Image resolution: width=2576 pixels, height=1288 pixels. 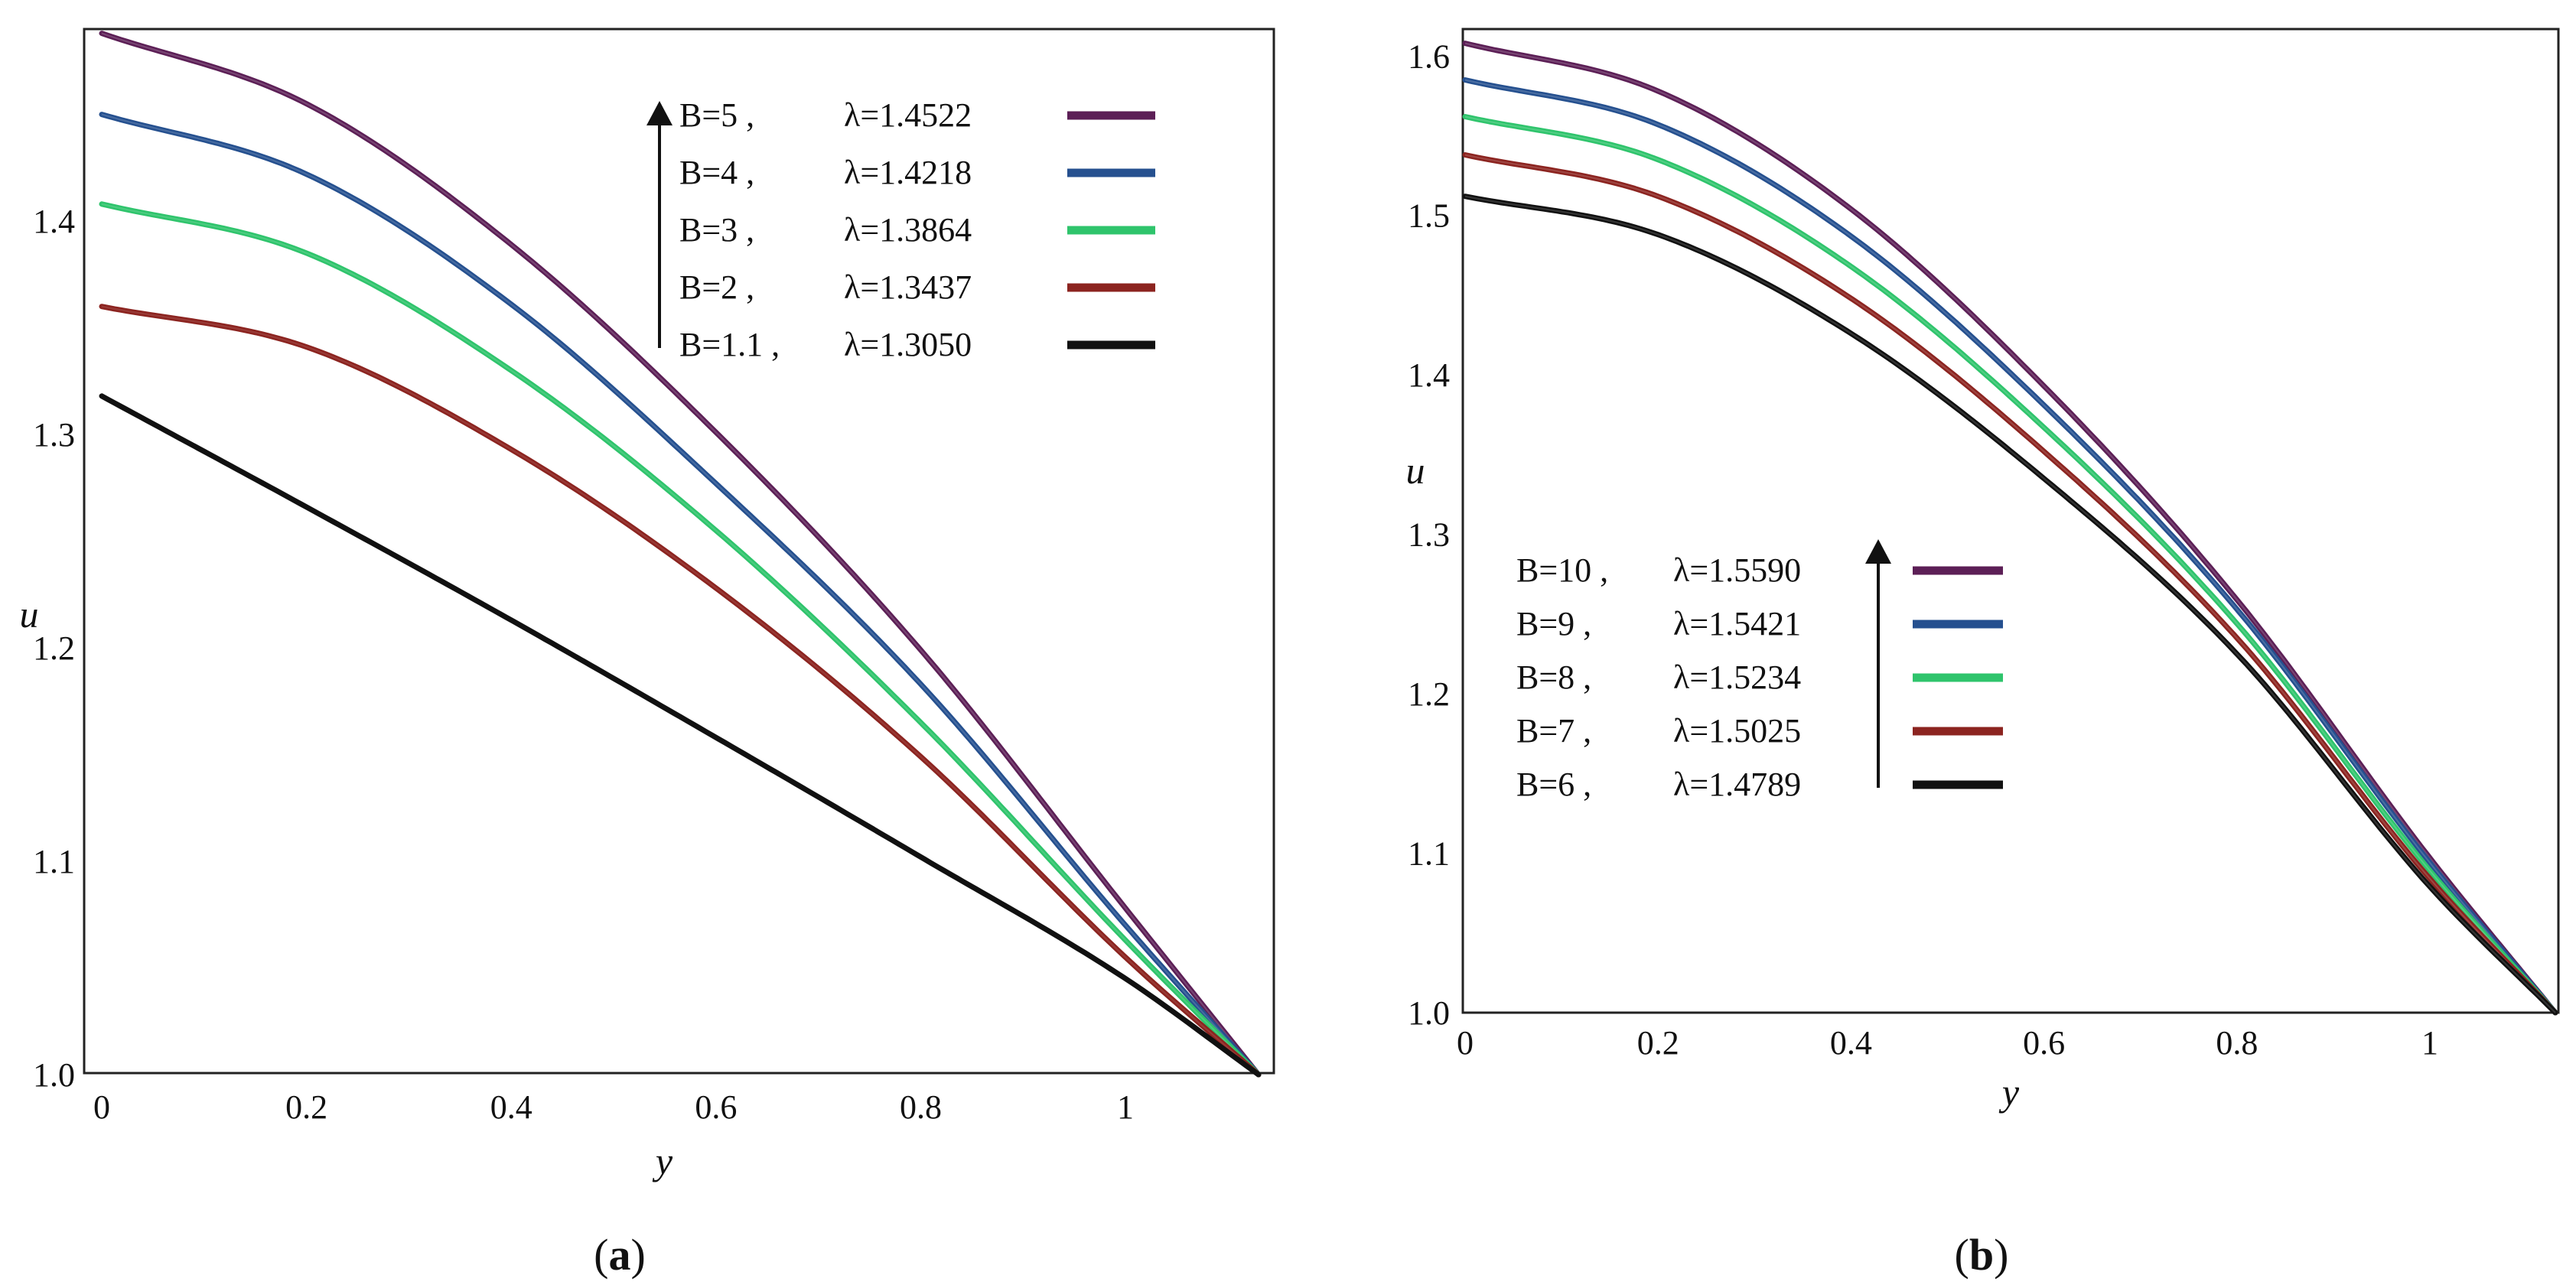 I want to click on panel-b-legend-entry-lambda: λ=1.4789, so click(x=1737, y=784).